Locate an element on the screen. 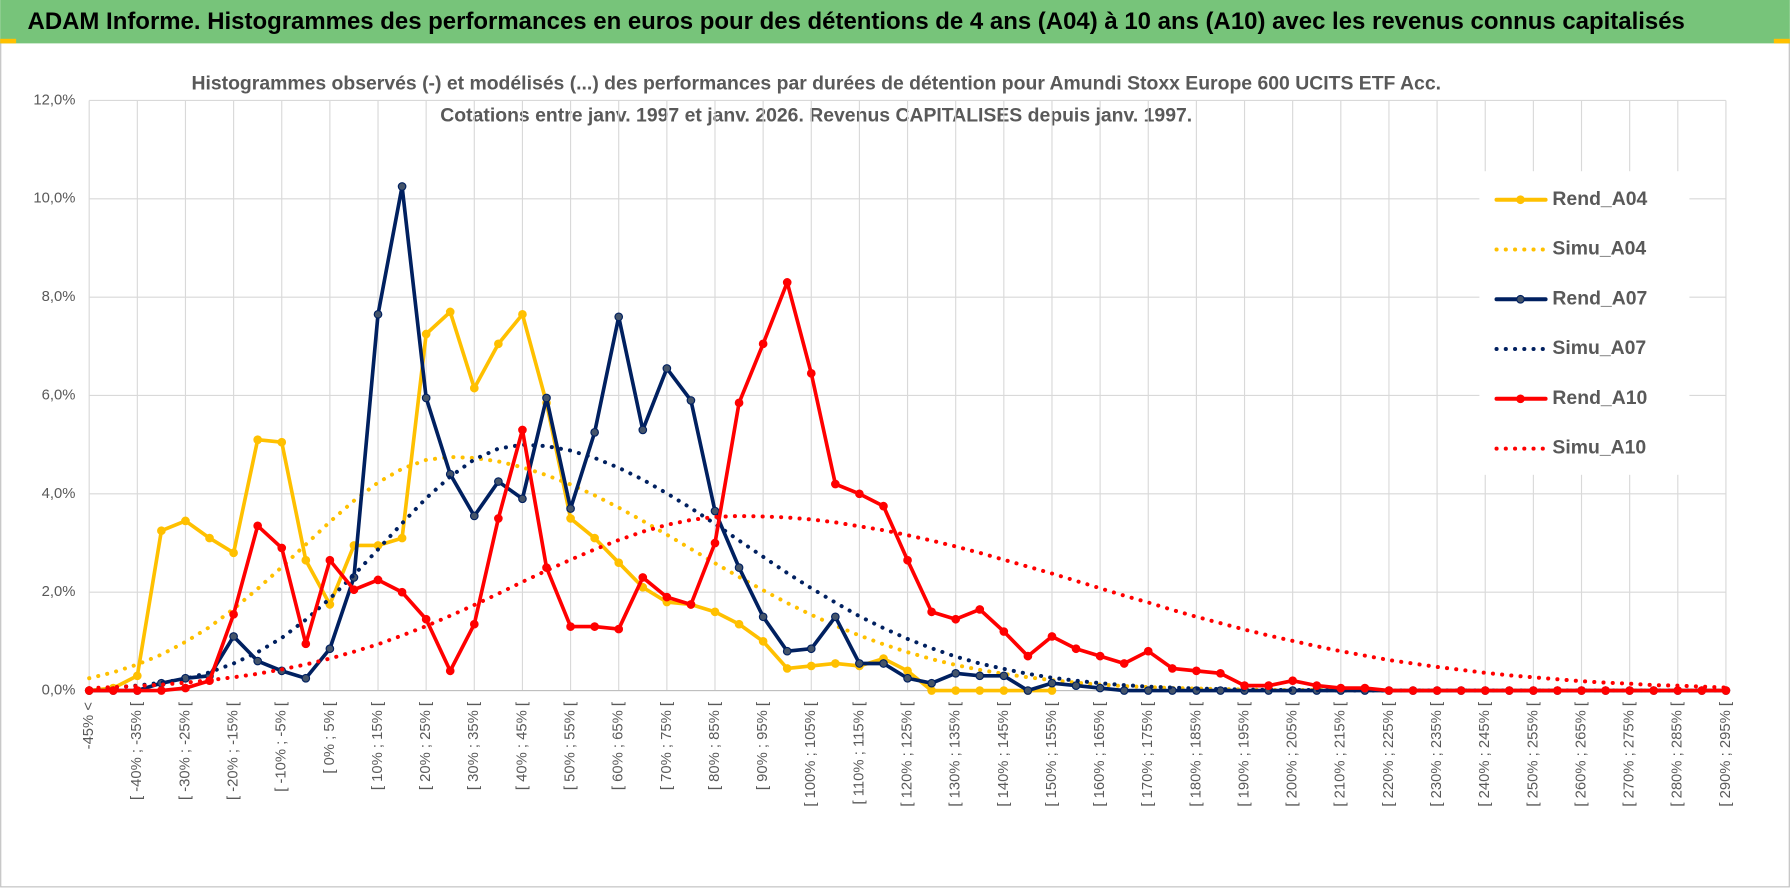 The height and width of the screenshot is (888, 1790). x-tick-label: [ -10% ; -5% [ is located at coordinates (282, 747).